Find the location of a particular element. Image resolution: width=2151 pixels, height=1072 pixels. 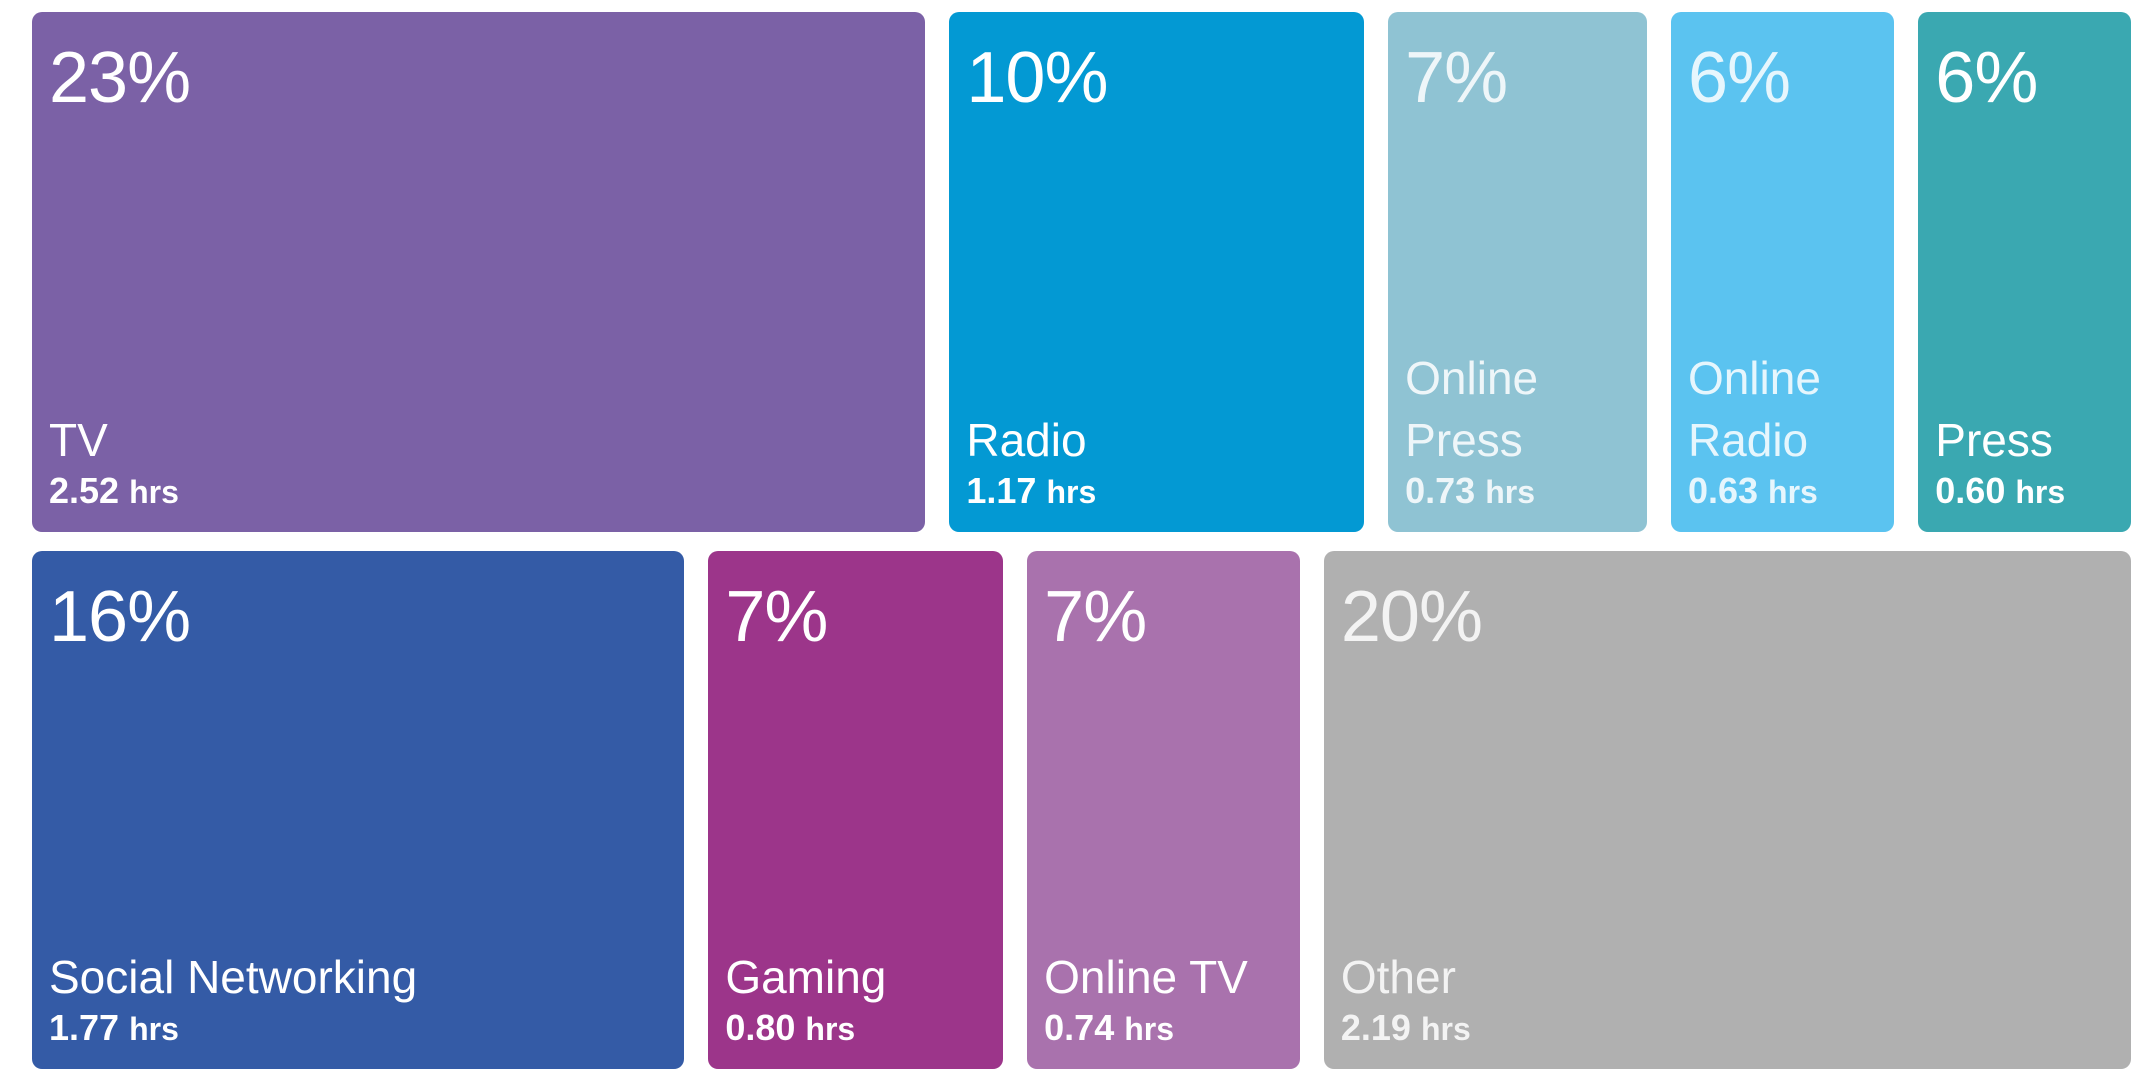

category-label: Online Radio is located at coordinates (1754, 409).